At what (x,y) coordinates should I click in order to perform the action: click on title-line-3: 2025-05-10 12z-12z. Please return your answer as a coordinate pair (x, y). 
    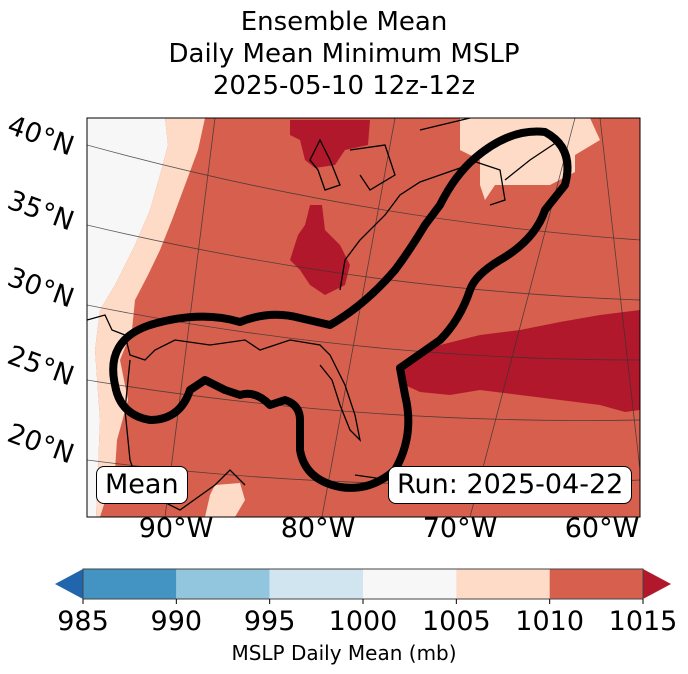
    Looking at the image, I should click on (344, 86).